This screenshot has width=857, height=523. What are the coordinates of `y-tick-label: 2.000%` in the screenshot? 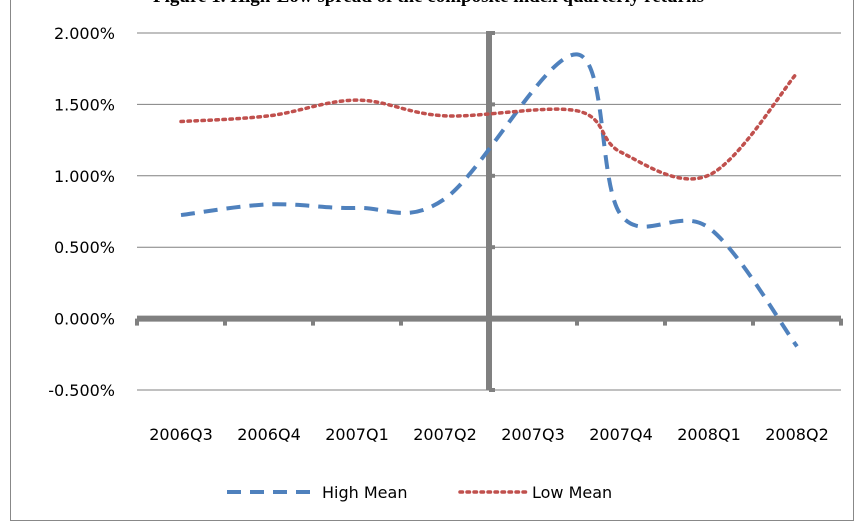 It's located at (84, 33).